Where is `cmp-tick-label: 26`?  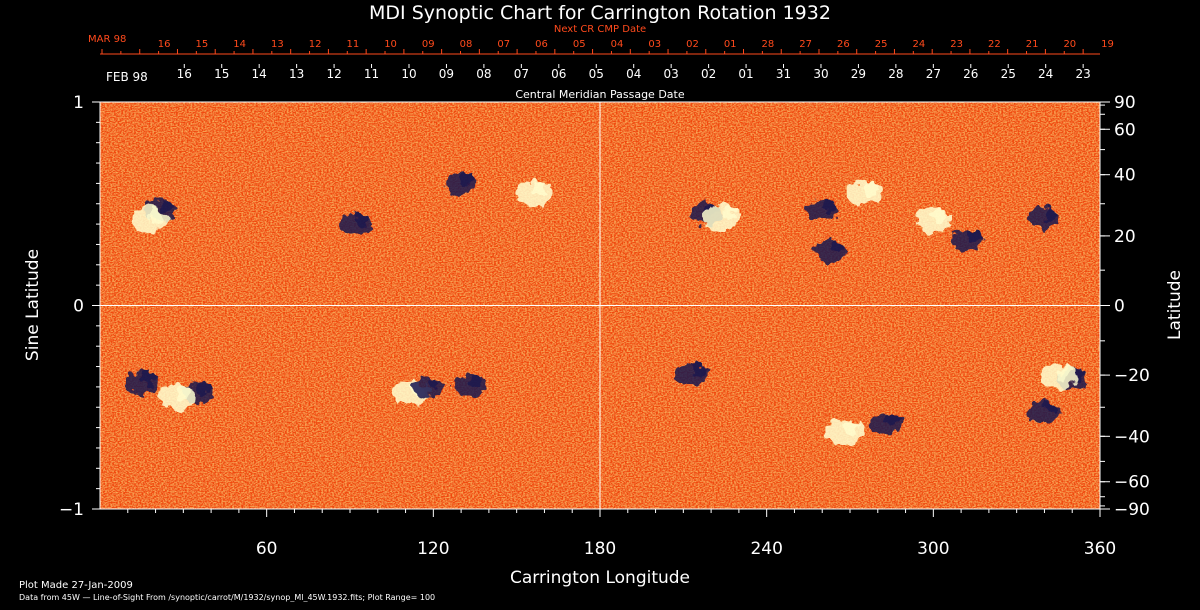
cmp-tick-label: 26 is located at coordinates (970, 74).